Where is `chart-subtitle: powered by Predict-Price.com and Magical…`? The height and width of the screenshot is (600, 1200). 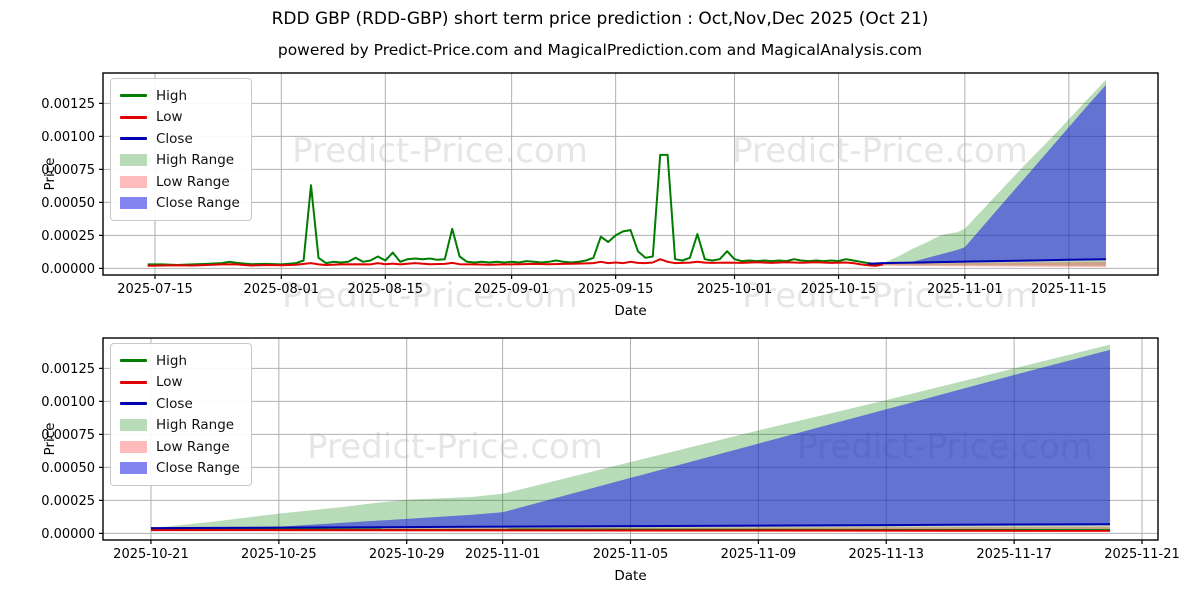 chart-subtitle: powered by Predict-Price.com and Magical… is located at coordinates (600, 50).